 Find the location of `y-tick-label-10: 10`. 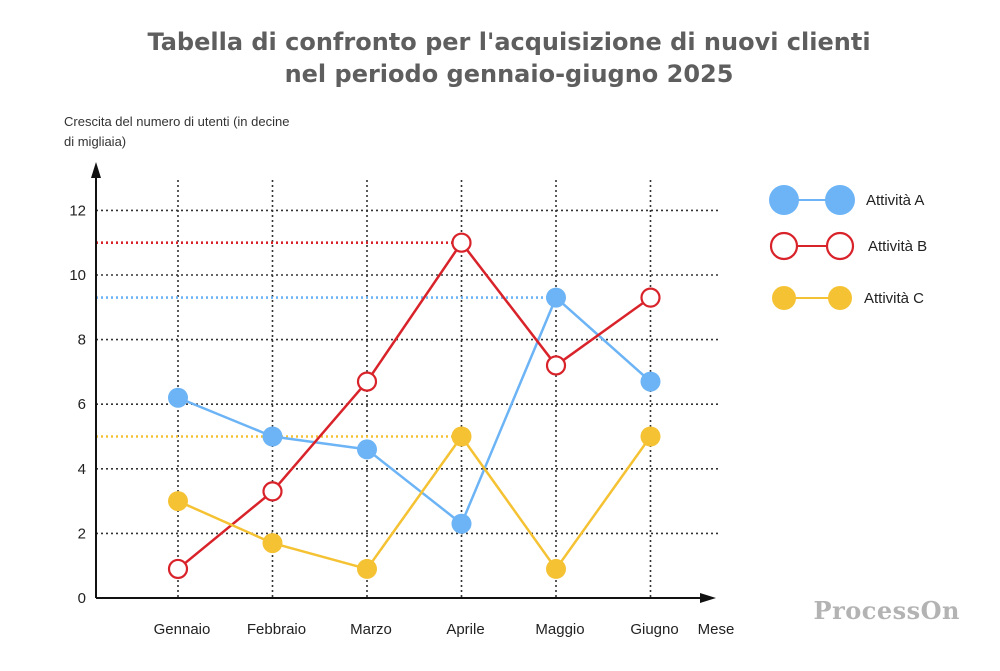

y-tick-label-10: 10 is located at coordinates (77, 275).